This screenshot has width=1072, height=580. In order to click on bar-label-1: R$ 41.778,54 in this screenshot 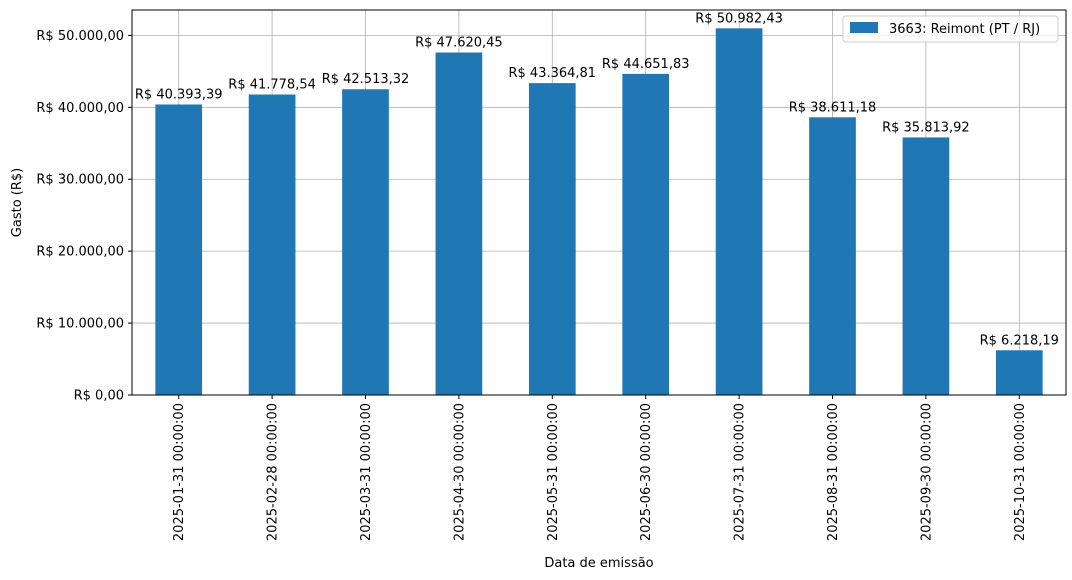, I will do `click(272, 85)`.